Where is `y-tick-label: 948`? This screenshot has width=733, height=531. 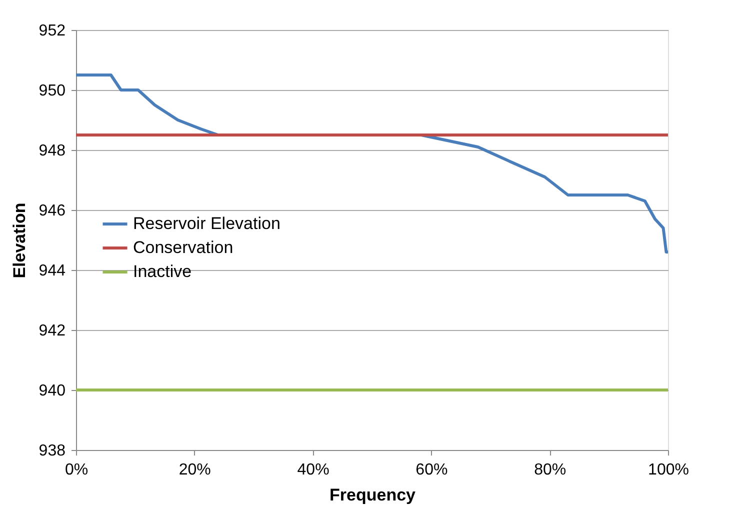 y-tick-label: 948 is located at coordinates (52, 151).